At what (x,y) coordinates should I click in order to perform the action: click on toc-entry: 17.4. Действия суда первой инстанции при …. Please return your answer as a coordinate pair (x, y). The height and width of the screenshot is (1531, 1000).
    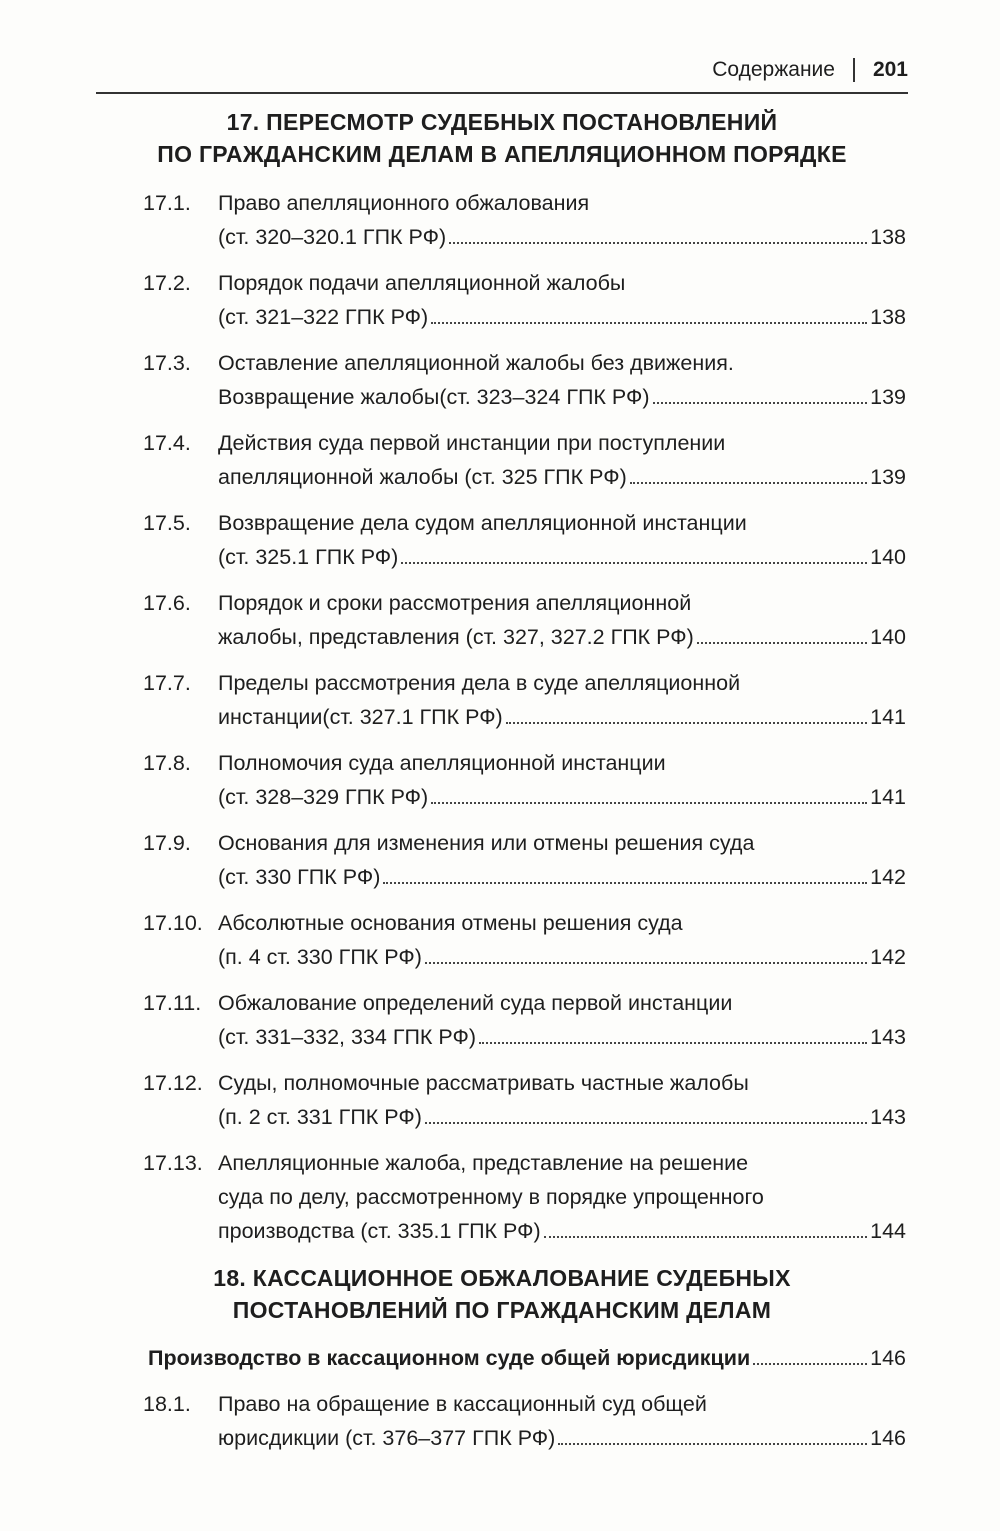
    Looking at the image, I should click on (524, 460).